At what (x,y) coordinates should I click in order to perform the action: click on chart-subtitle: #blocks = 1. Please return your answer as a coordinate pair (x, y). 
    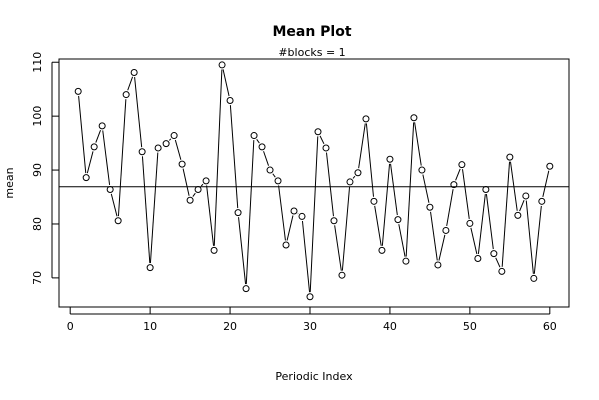
    Looking at the image, I should click on (311, 52).